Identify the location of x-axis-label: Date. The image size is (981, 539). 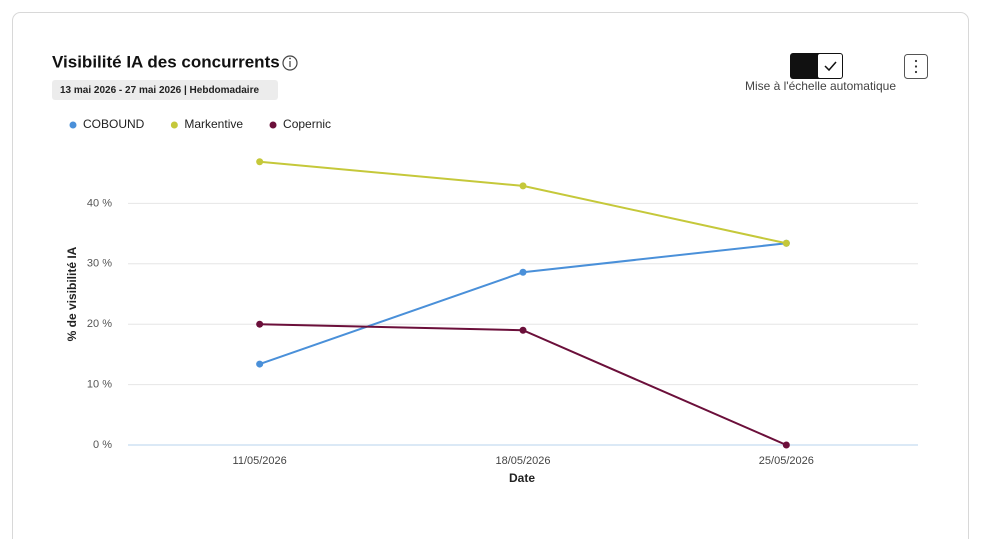
(522, 478).